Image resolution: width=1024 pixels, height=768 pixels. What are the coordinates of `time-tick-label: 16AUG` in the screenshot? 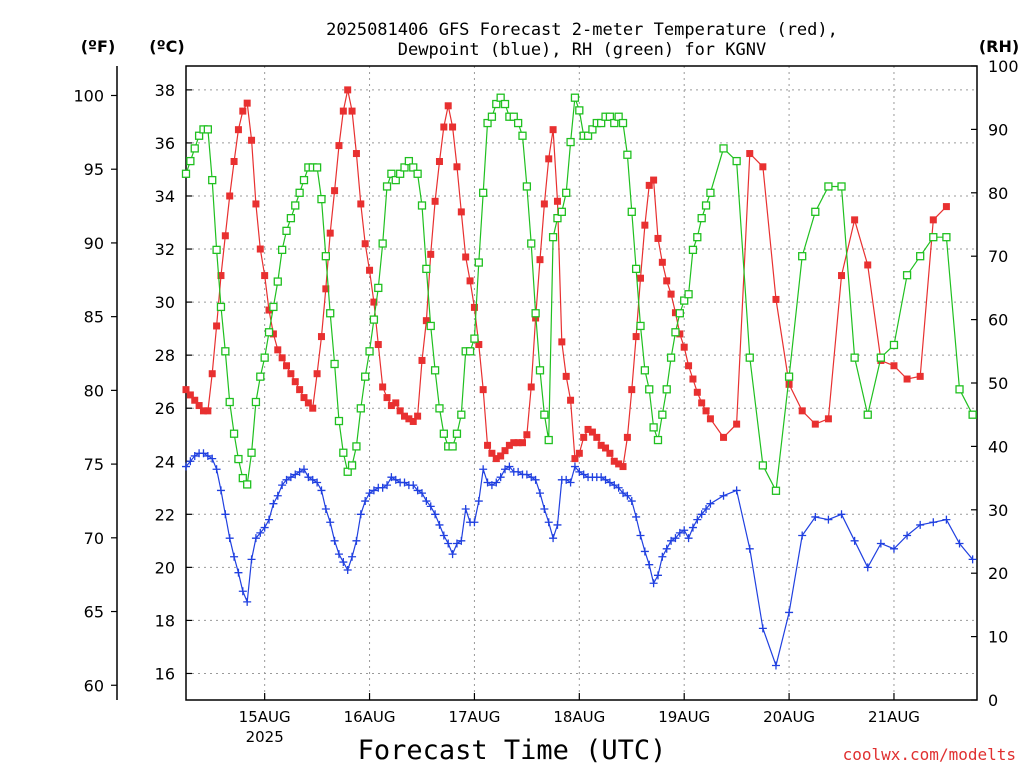 It's located at (370, 717).